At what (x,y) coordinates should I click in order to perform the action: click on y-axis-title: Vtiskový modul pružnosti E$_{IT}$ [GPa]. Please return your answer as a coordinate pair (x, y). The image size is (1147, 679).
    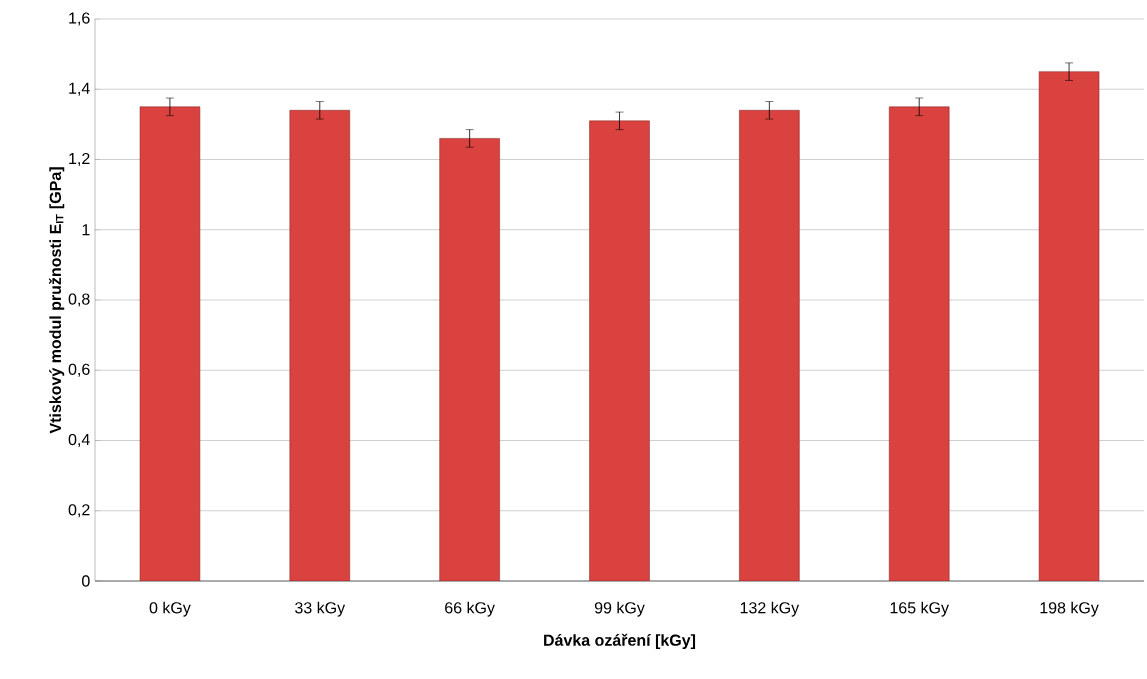
    Looking at the image, I should click on (56, 300).